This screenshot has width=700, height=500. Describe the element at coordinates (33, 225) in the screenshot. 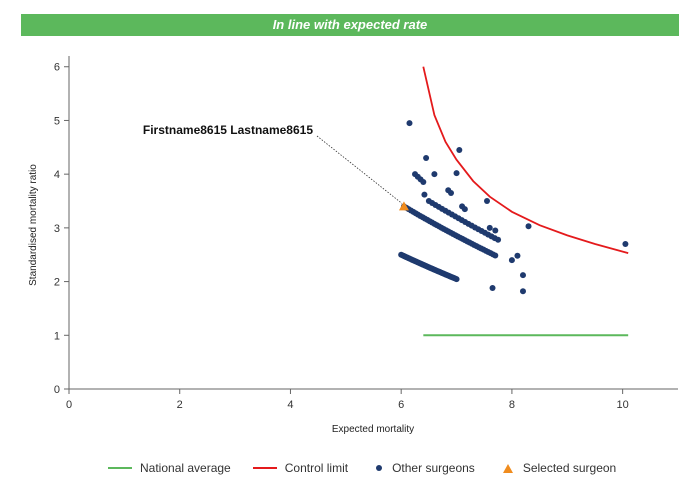

I see `y-axis-label: Standardised mortality ratio` at that location.